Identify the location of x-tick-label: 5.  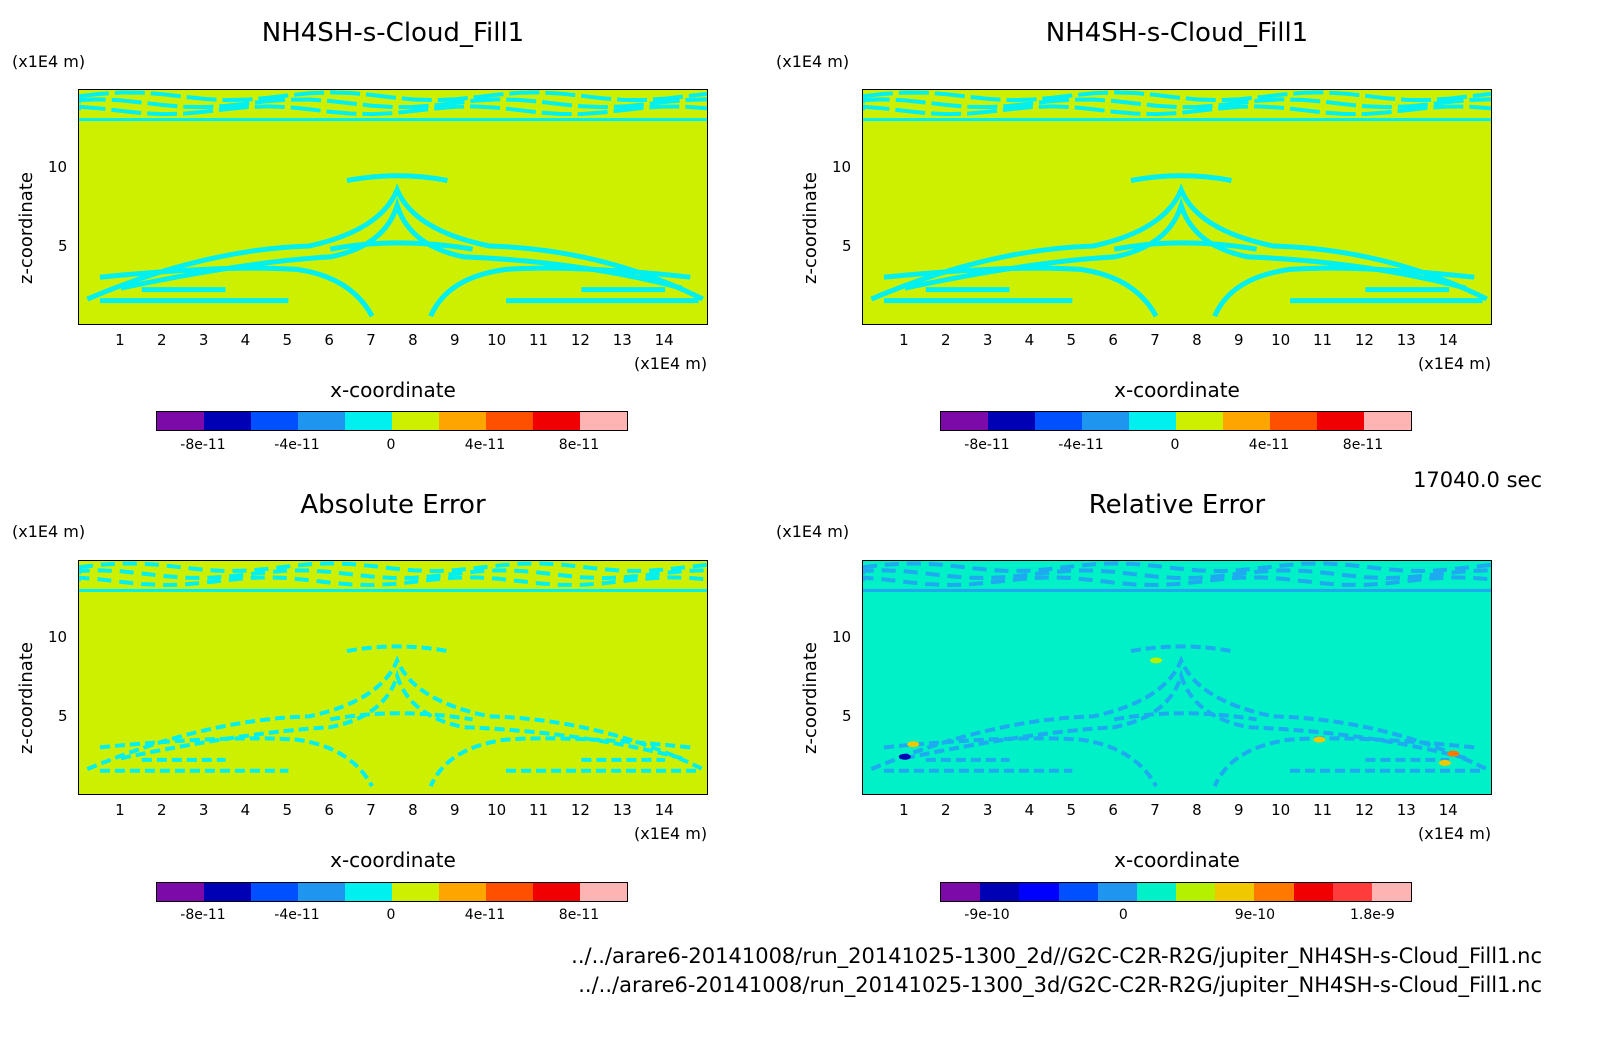
(287, 810).